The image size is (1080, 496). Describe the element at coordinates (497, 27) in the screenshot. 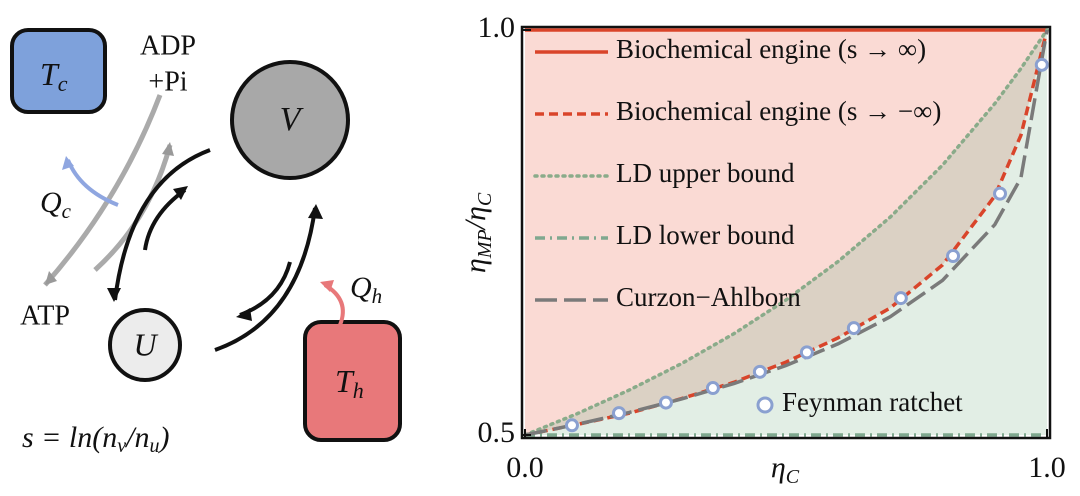

I see `y-tick-label: 1.0` at that location.